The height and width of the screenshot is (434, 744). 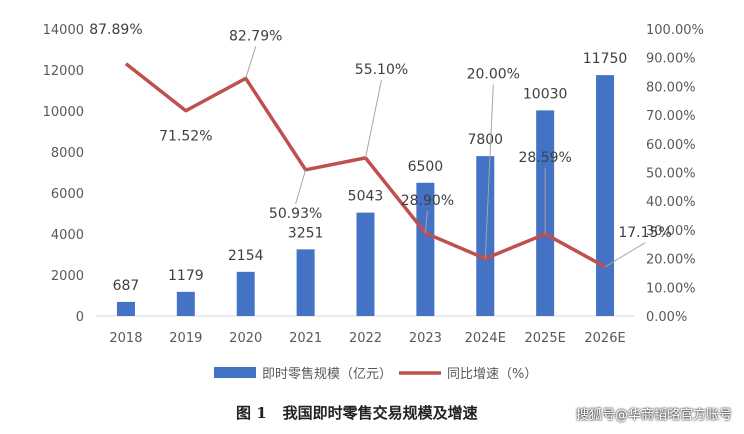 I want to click on figure-number: 图 1, so click(x=251, y=413).